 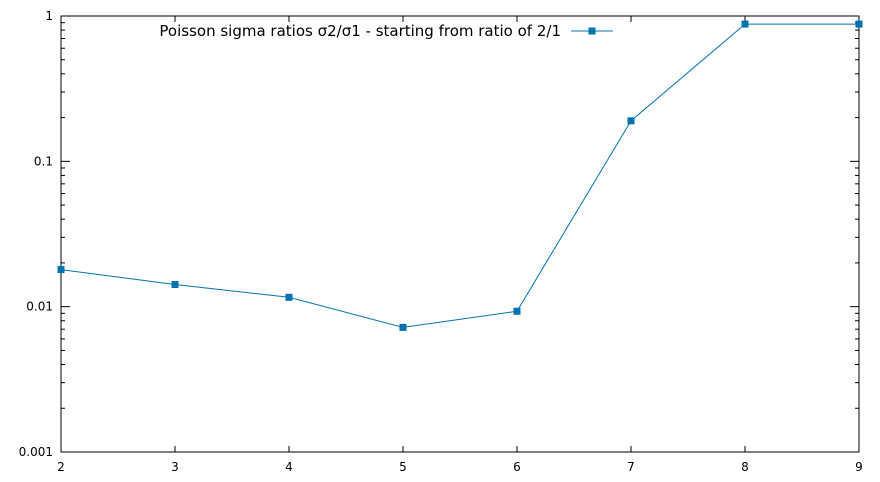 What do you see at coordinates (859, 467) in the screenshot?
I see `x-tick-label: 9` at bounding box center [859, 467].